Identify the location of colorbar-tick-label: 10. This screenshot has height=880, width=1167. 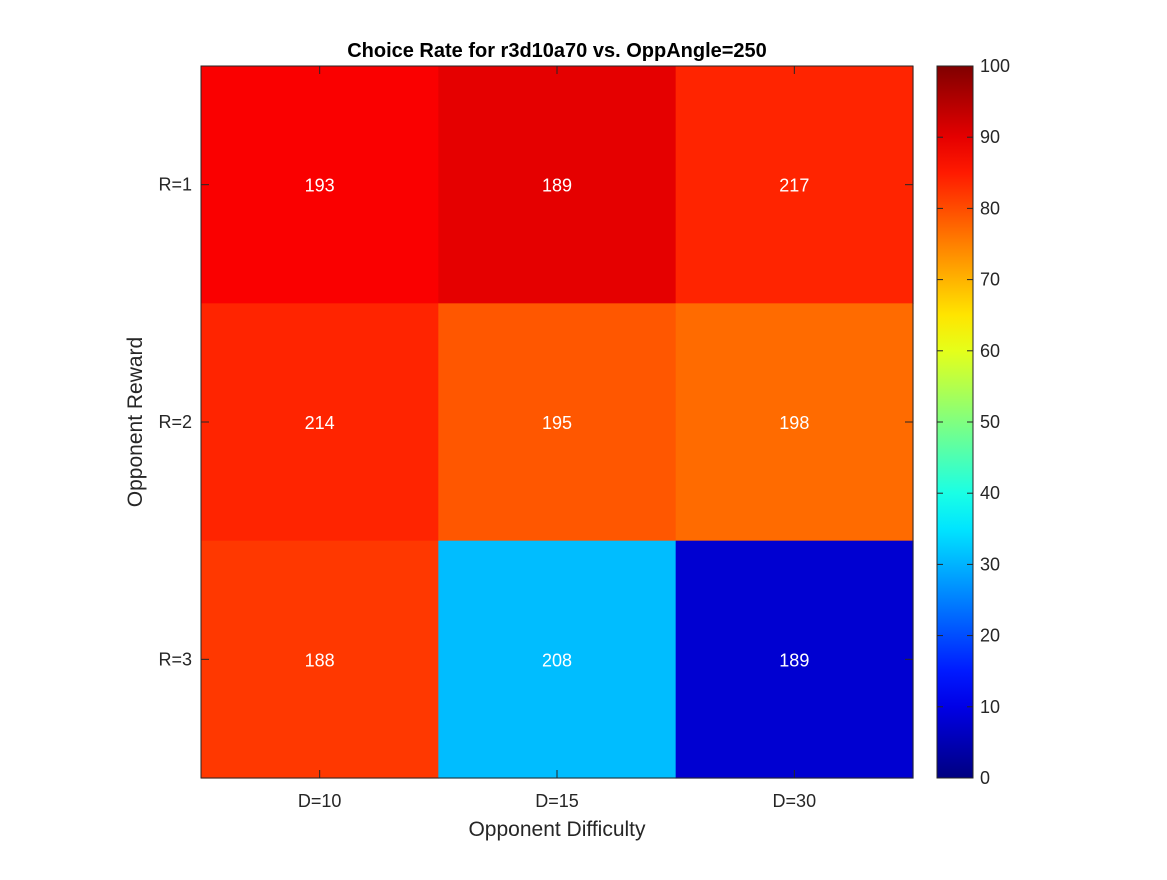
(990, 707).